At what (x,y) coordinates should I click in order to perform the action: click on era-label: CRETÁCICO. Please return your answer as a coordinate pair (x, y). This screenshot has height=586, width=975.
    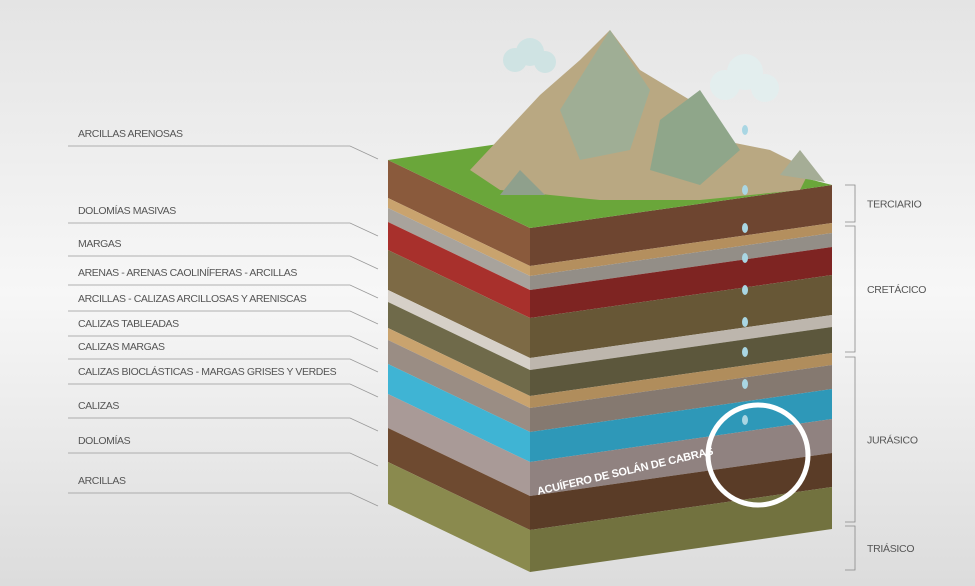
    Looking at the image, I should click on (896, 289).